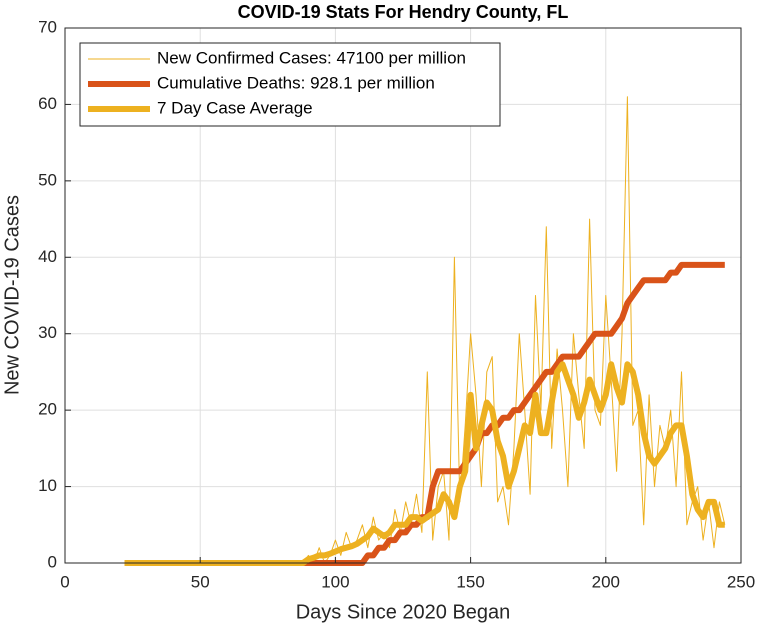 Image resolution: width=761 pixels, height=630 pixels. Describe the element at coordinates (235, 107) in the screenshot. I see `legend-label: 7 Day Case Average` at that location.